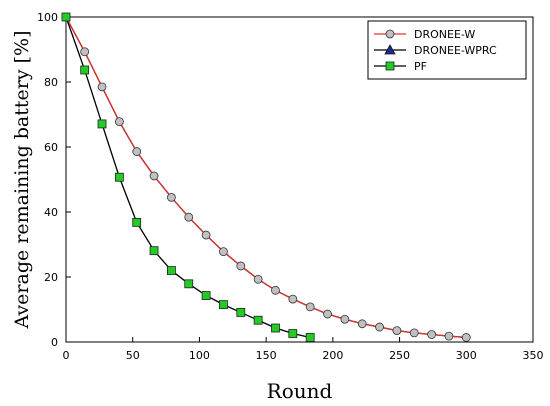  Describe the element at coordinates (51, 147) in the screenshot. I see `y-tick-label: 60` at that location.